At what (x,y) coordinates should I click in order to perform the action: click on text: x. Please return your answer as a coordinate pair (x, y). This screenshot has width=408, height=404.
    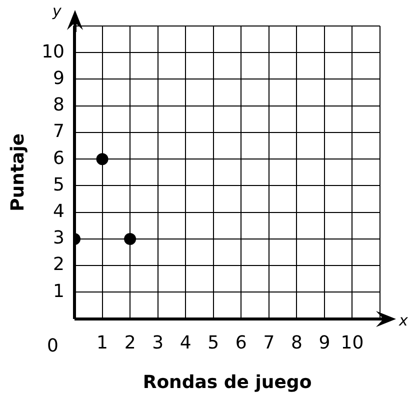
    Looking at the image, I should click on (403, 321).